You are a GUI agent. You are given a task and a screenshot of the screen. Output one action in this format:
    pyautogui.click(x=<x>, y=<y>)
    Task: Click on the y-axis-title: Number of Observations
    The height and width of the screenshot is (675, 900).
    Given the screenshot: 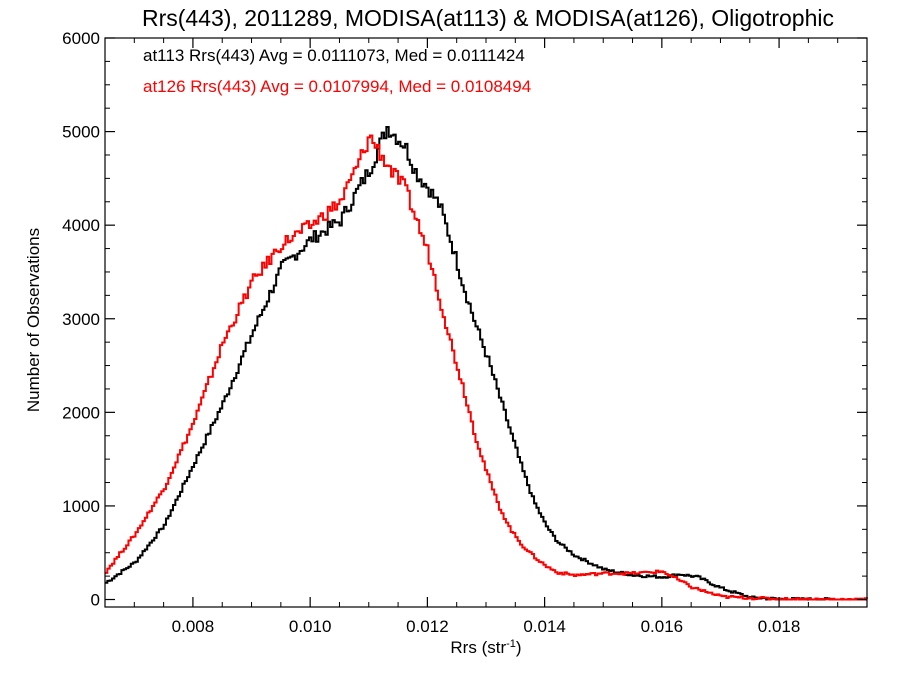 What is the action you would take?
    pyautogui.click(x=33, y=320)
    